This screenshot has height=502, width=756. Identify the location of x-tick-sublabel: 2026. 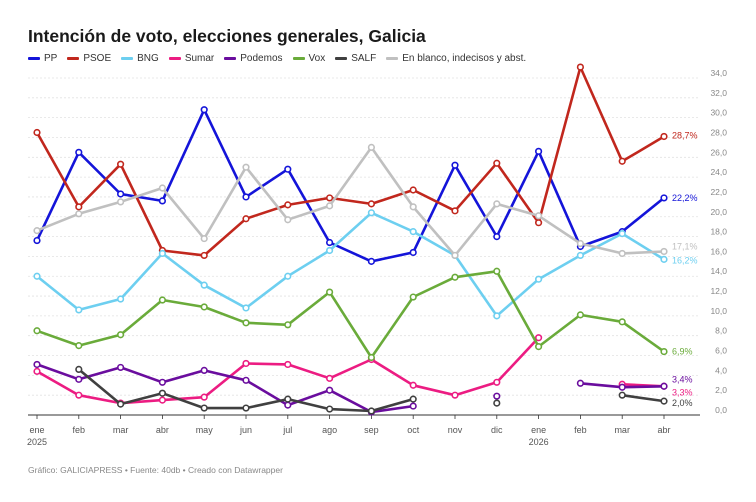
(539, 442).